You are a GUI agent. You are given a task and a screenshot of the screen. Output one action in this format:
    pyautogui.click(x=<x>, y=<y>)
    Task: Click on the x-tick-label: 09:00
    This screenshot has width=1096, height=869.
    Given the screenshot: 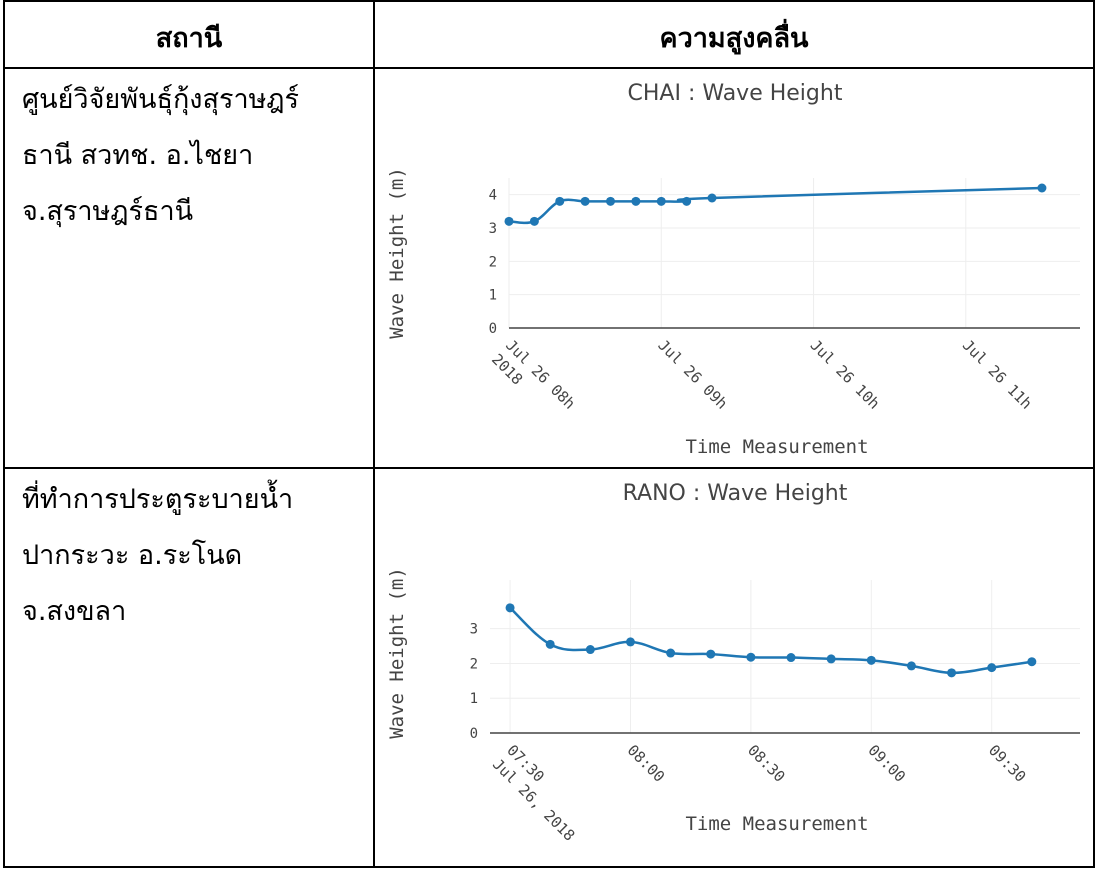 What is the action you would take?
    pyautogui.click(x=886, y=763)
    